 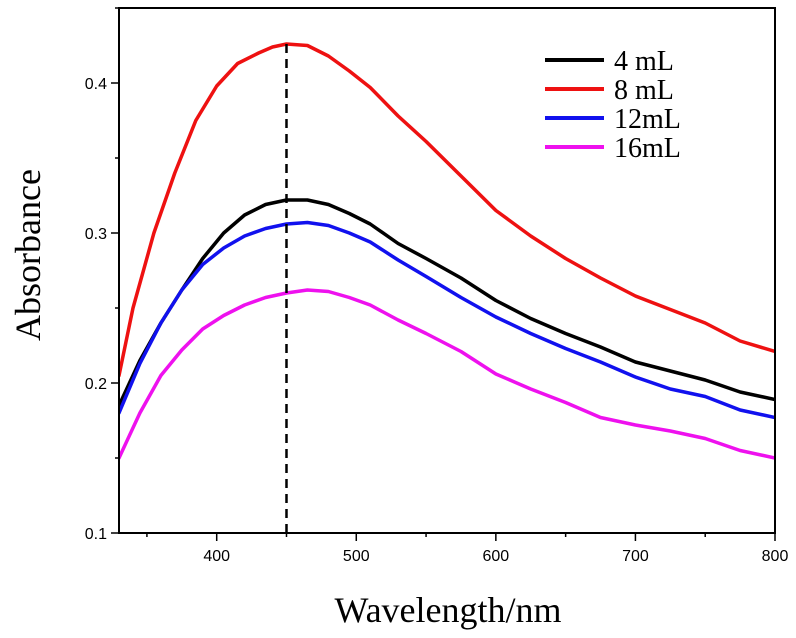 What do you see at coordinates (647, 119) in the screenshot?
I see `legend-label: 12mL` at bounding box center [647, 119].